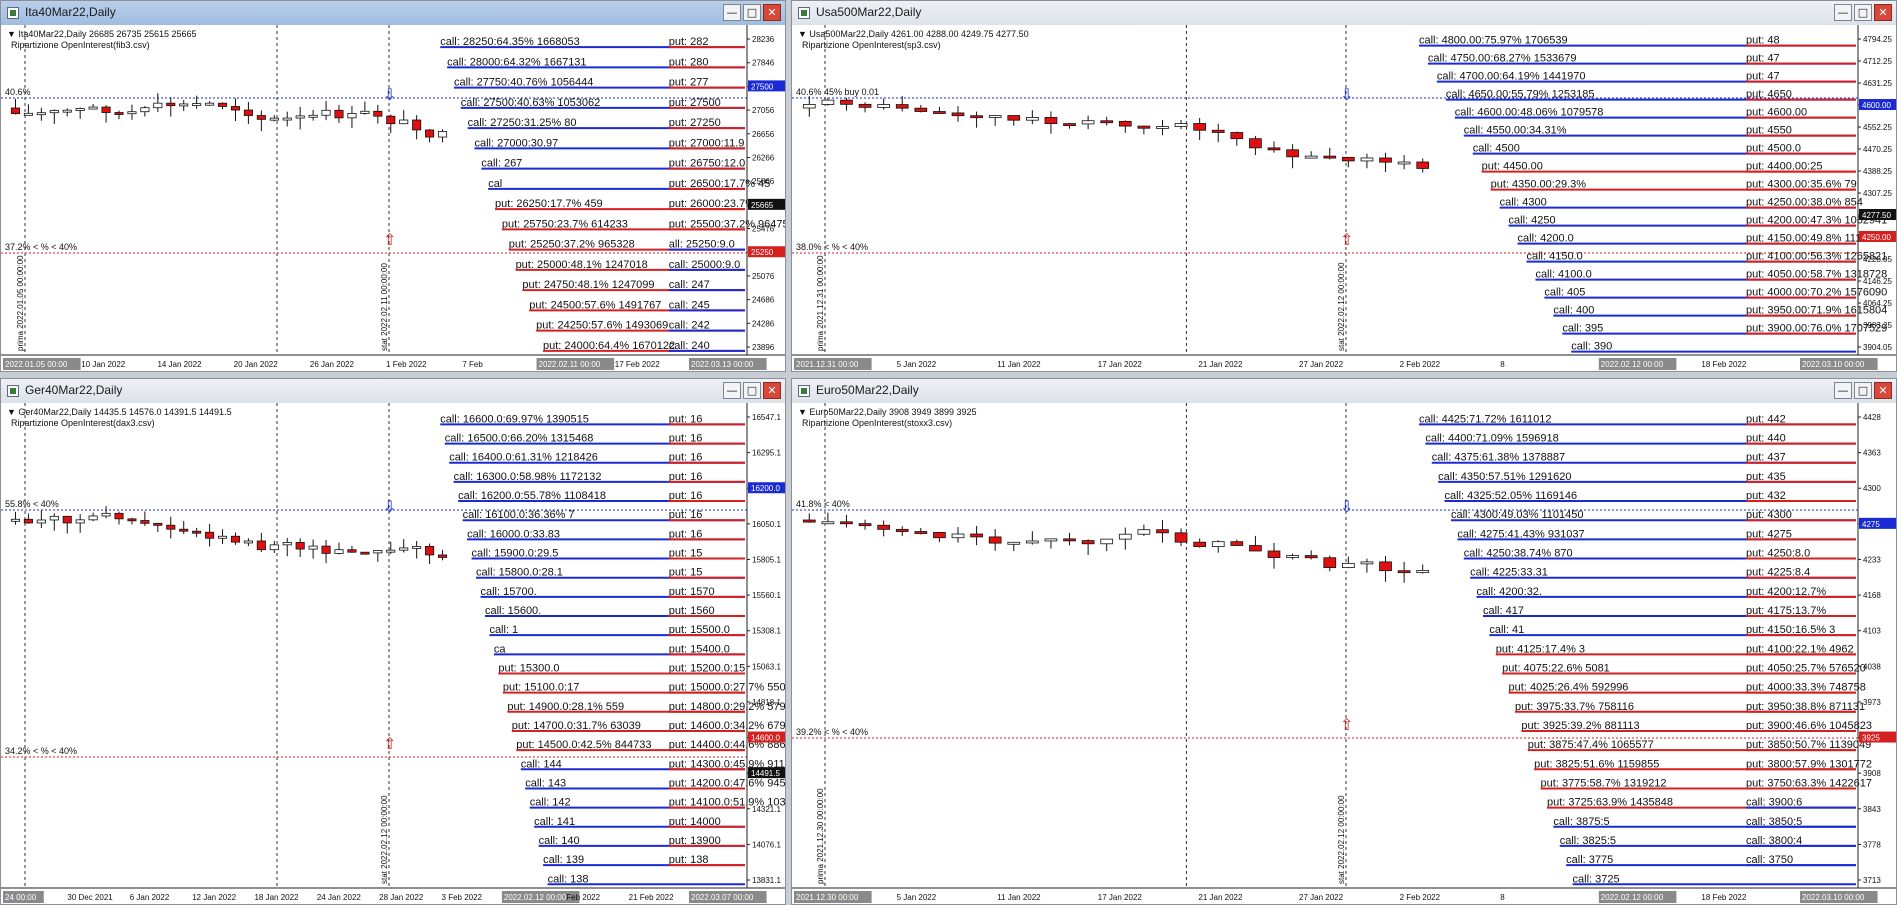  Describe the element at coordinates (1816, 257) in the screenshot. I see `put-oi-label: put: 4100.00:56.3% 1265821` at that location.